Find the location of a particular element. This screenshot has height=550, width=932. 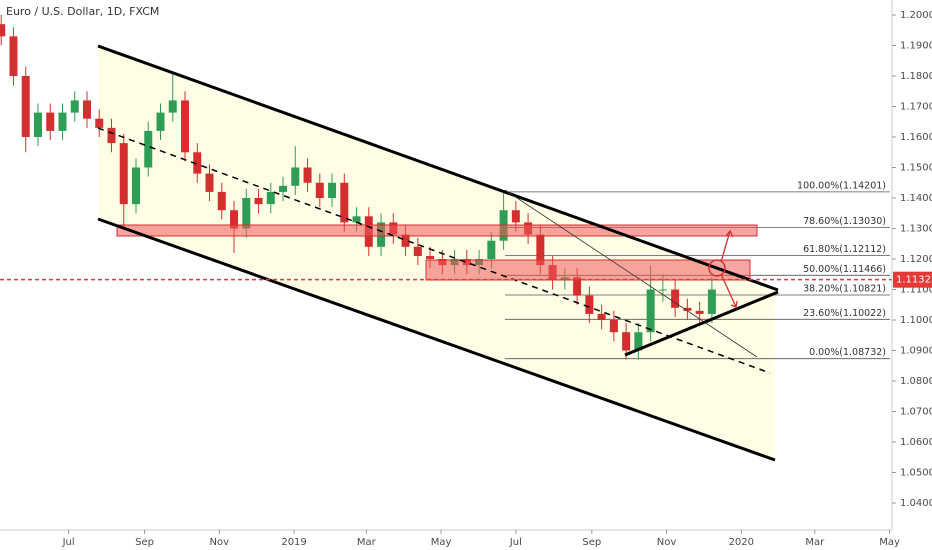

fib-label: 50.00%(1.11466) is located at coordinates (844, 269).